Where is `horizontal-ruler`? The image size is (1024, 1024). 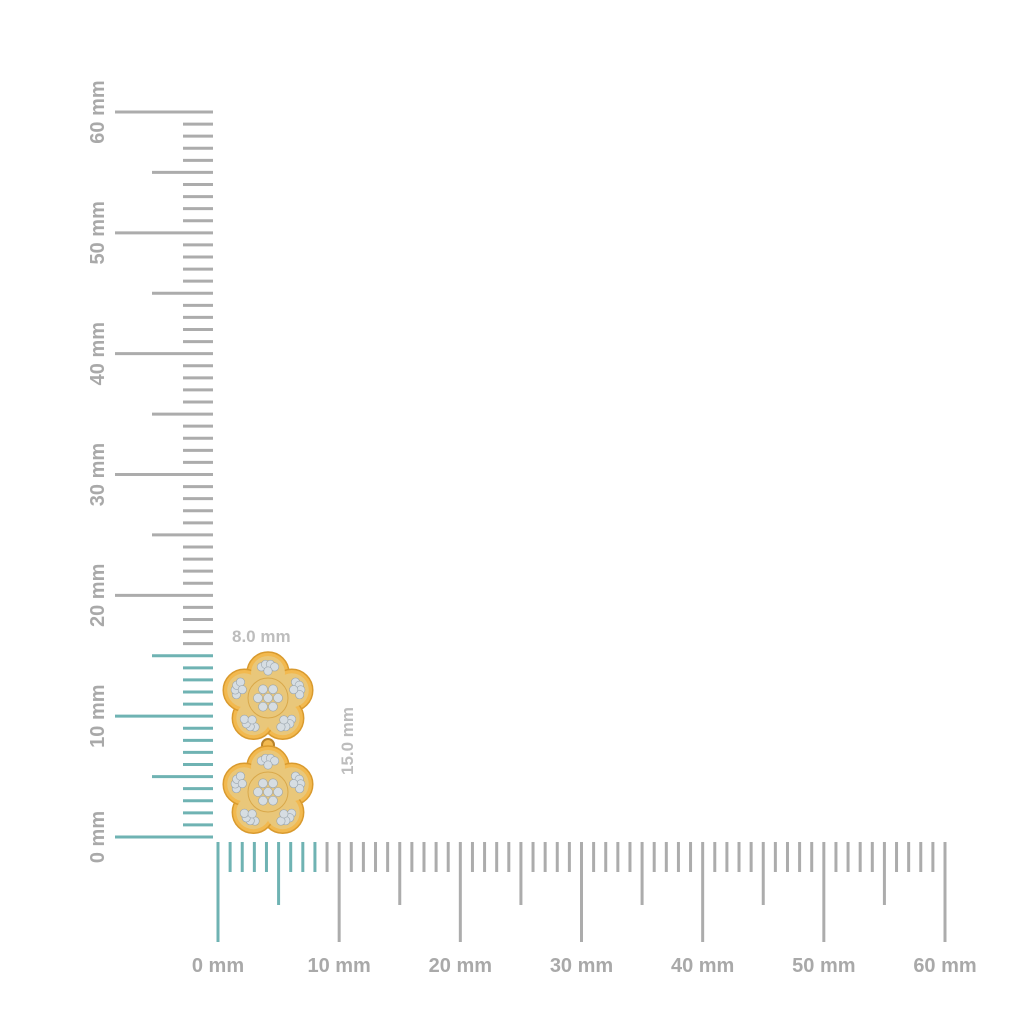 horizontal-ruler is located at coordinates (581, 892).